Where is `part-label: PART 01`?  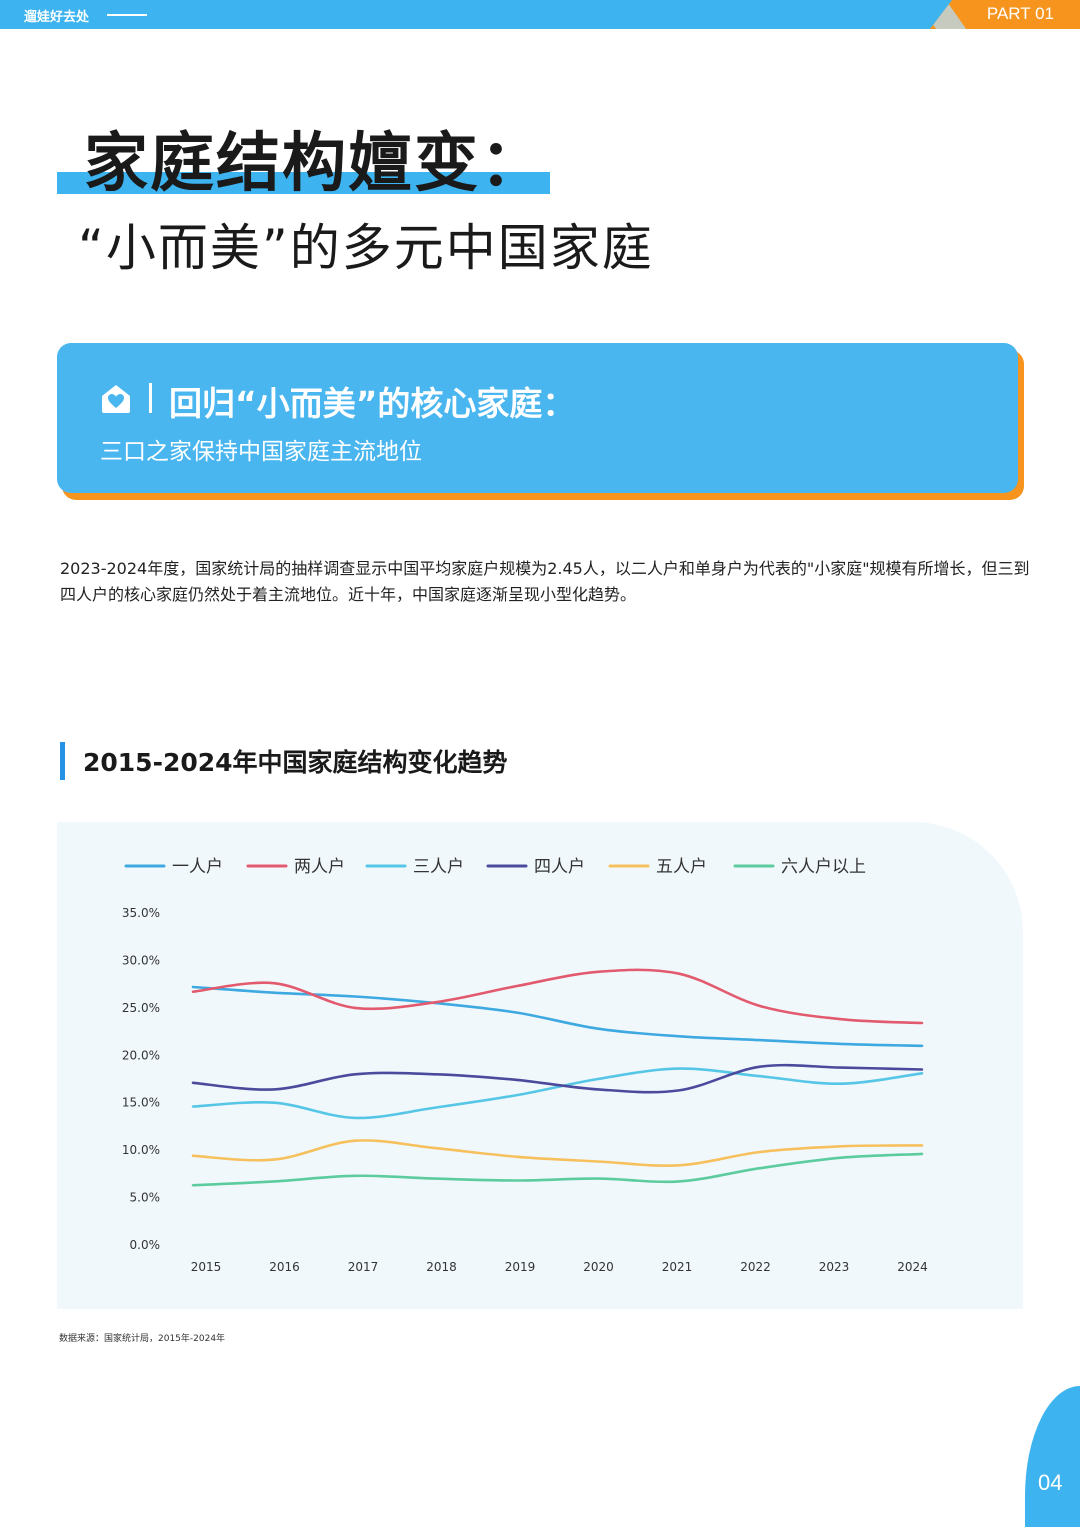 part-label: PART 01 is located at coordinates (1020, 13).